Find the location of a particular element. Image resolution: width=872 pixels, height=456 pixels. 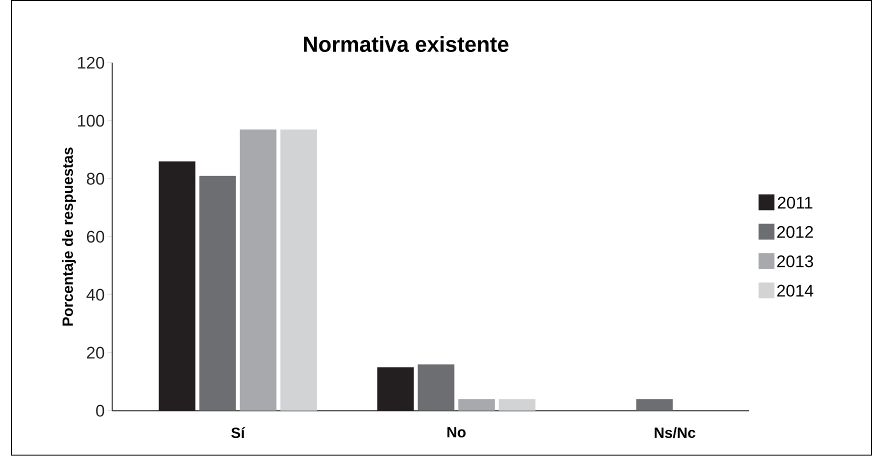

y-tick-label: 60 is located at coordinates (95, 236).